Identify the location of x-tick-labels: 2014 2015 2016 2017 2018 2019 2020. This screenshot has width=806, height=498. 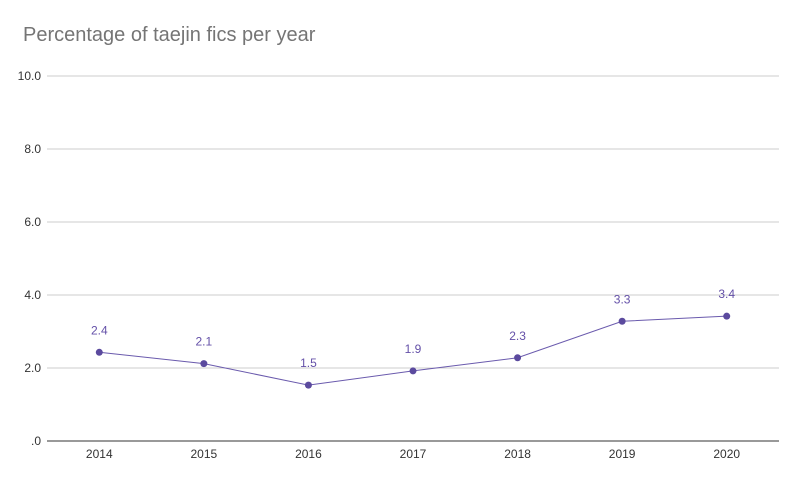
(413, 454).